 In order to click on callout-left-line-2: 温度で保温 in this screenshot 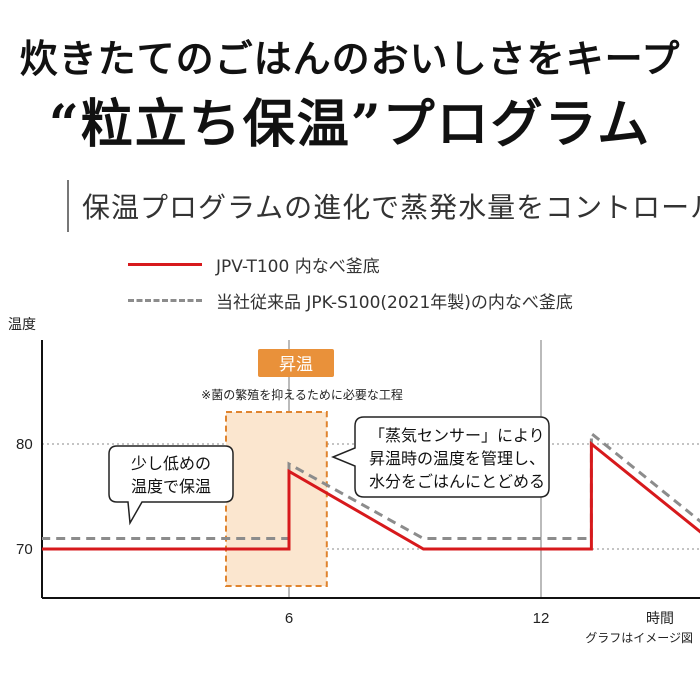, I will do `click(171, 486)`.